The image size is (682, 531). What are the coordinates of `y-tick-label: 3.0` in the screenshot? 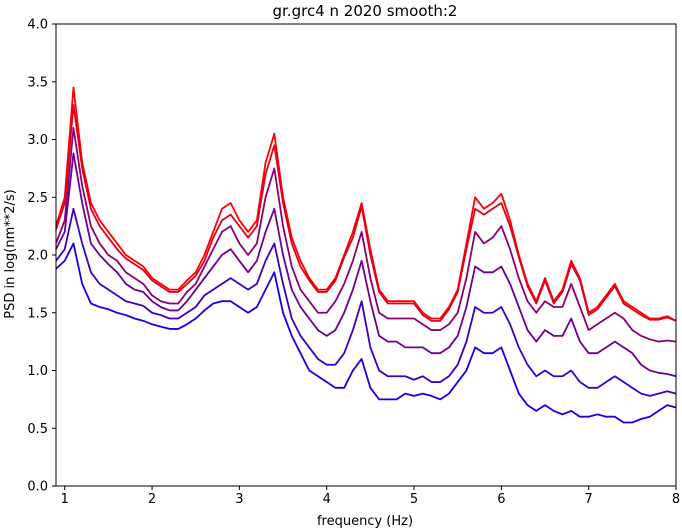 It's located at (37, 140).